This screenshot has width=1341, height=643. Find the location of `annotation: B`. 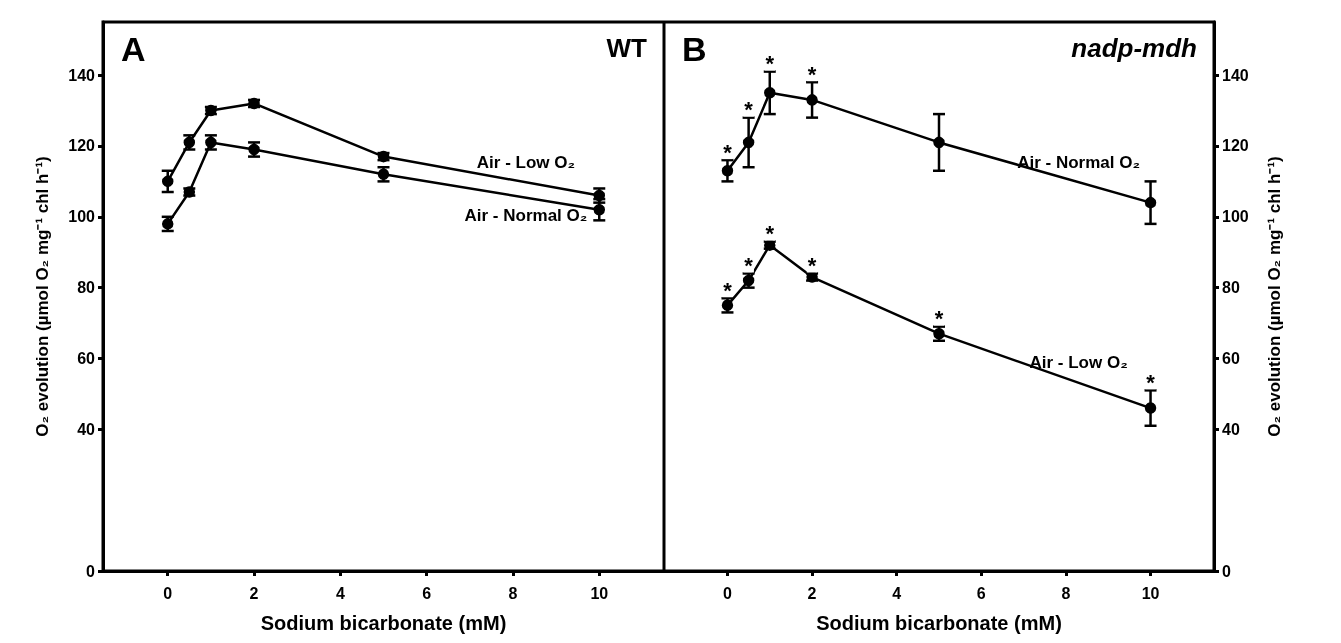

annotation: B is located at coordinates (694, 49).